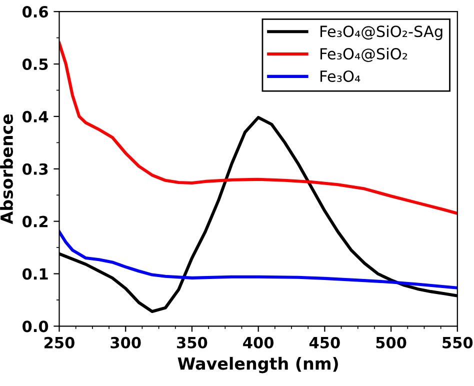  I want to click on y-axis-title: Absorbence, so click(6, 169).